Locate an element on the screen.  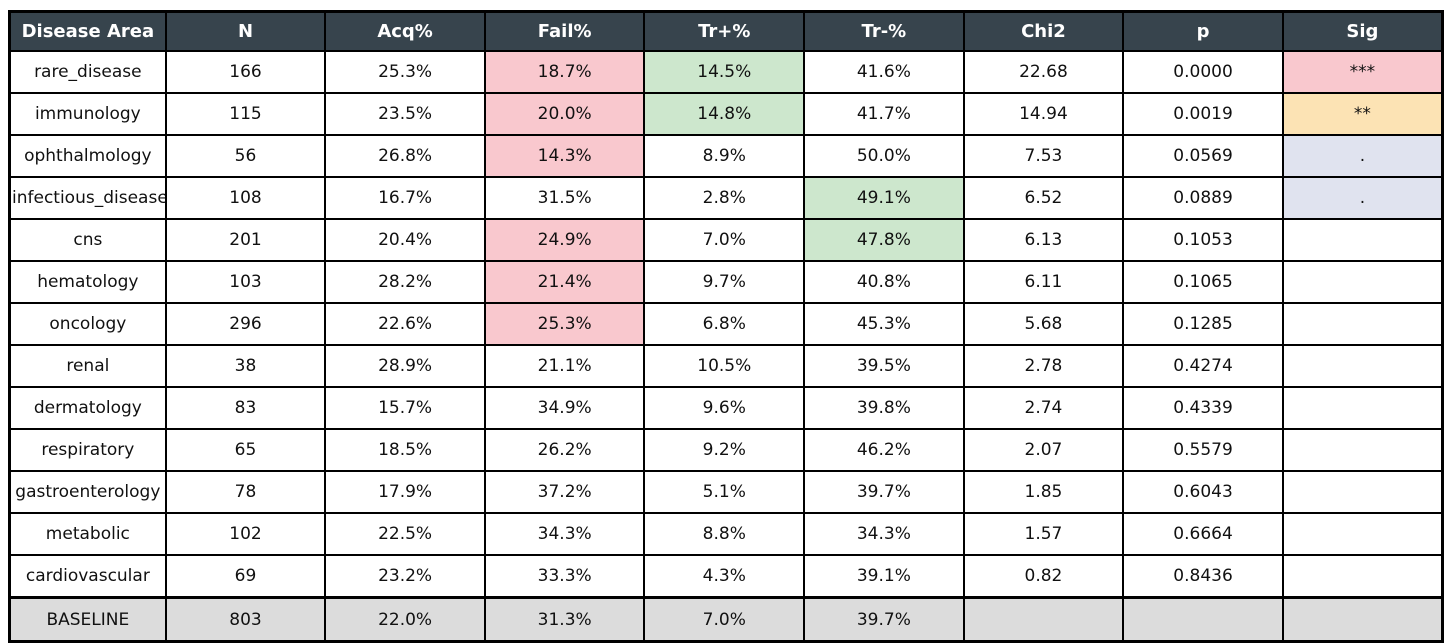
cell-acq-: 15.7% is located at coordinates (405, 408).